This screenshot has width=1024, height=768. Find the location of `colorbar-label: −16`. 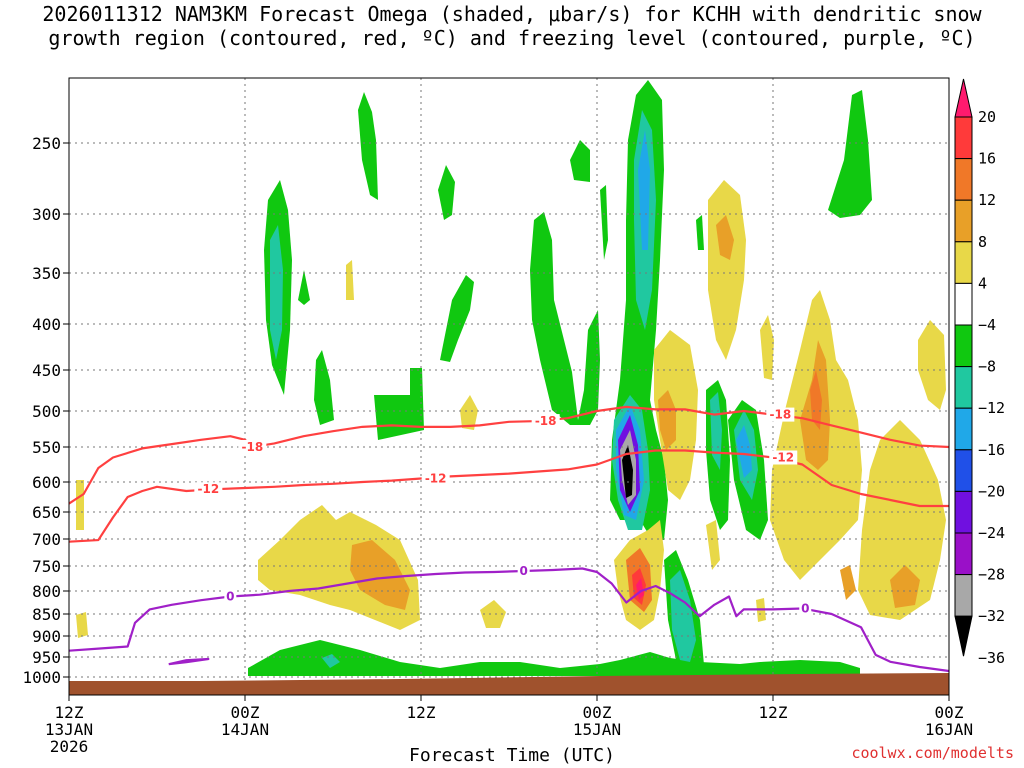

colorbar-label: −16 is located at coordinates (991, 450).